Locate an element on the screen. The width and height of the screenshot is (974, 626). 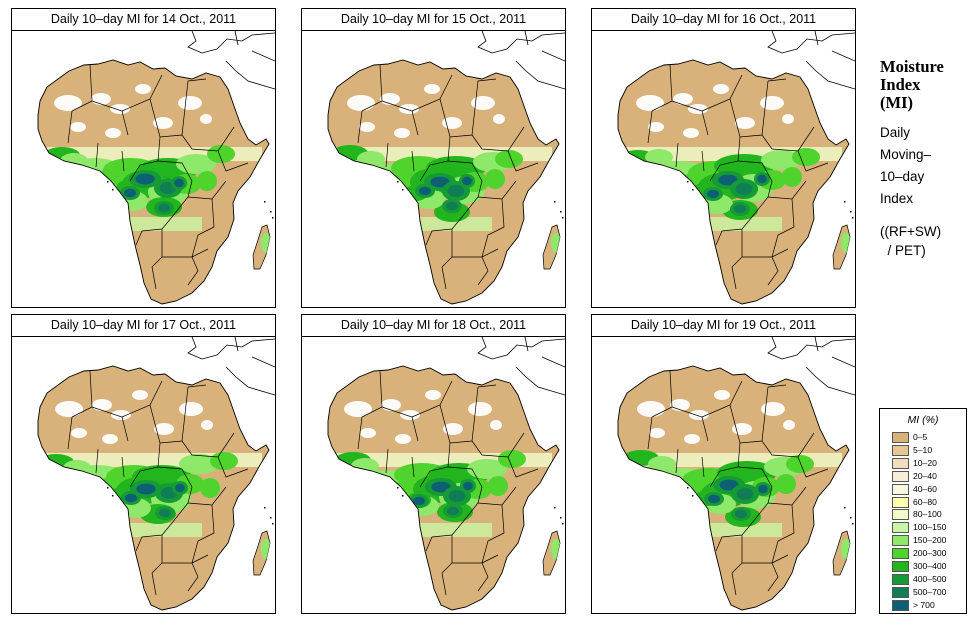
legend-item: 80–100 is located at coordinates (928, 514).